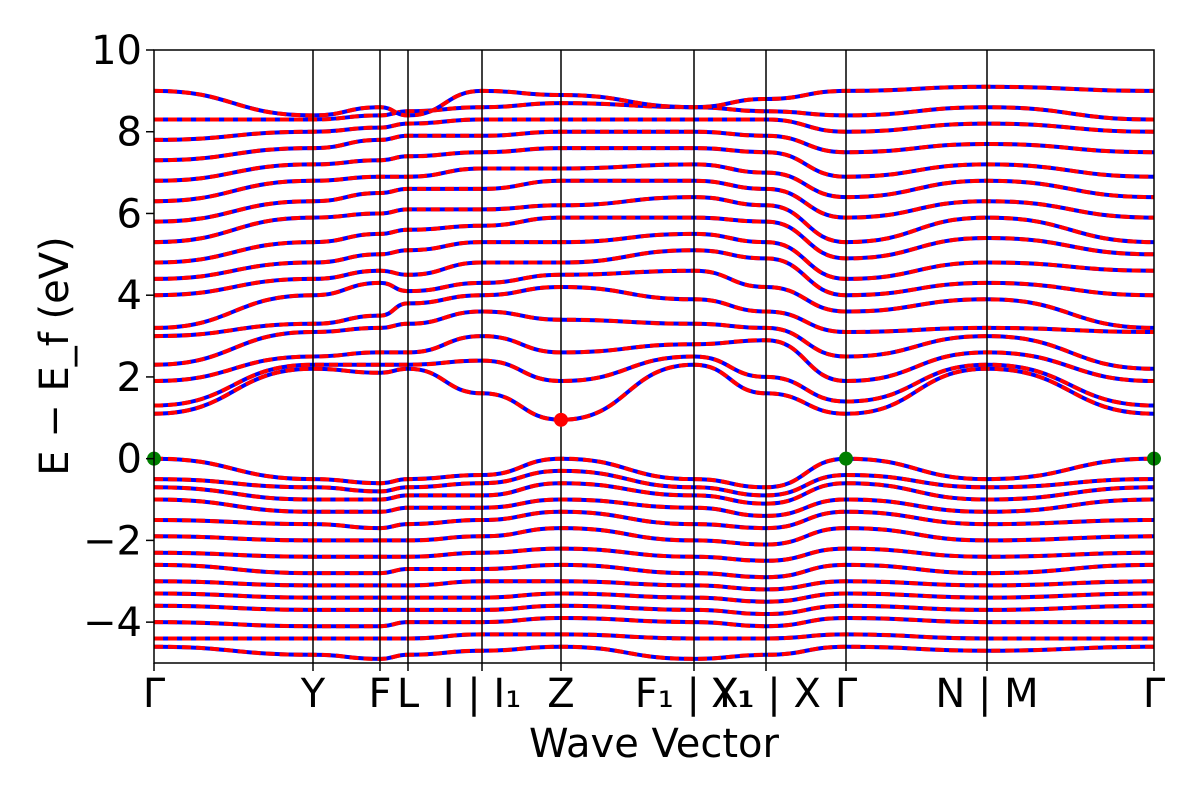 This screenshot has height=800, width=1200. What do you see at coordinates (654, 744) in the screenshot?
I see `x-axis-label: Wave Vector` at bounding box center [654, 744].